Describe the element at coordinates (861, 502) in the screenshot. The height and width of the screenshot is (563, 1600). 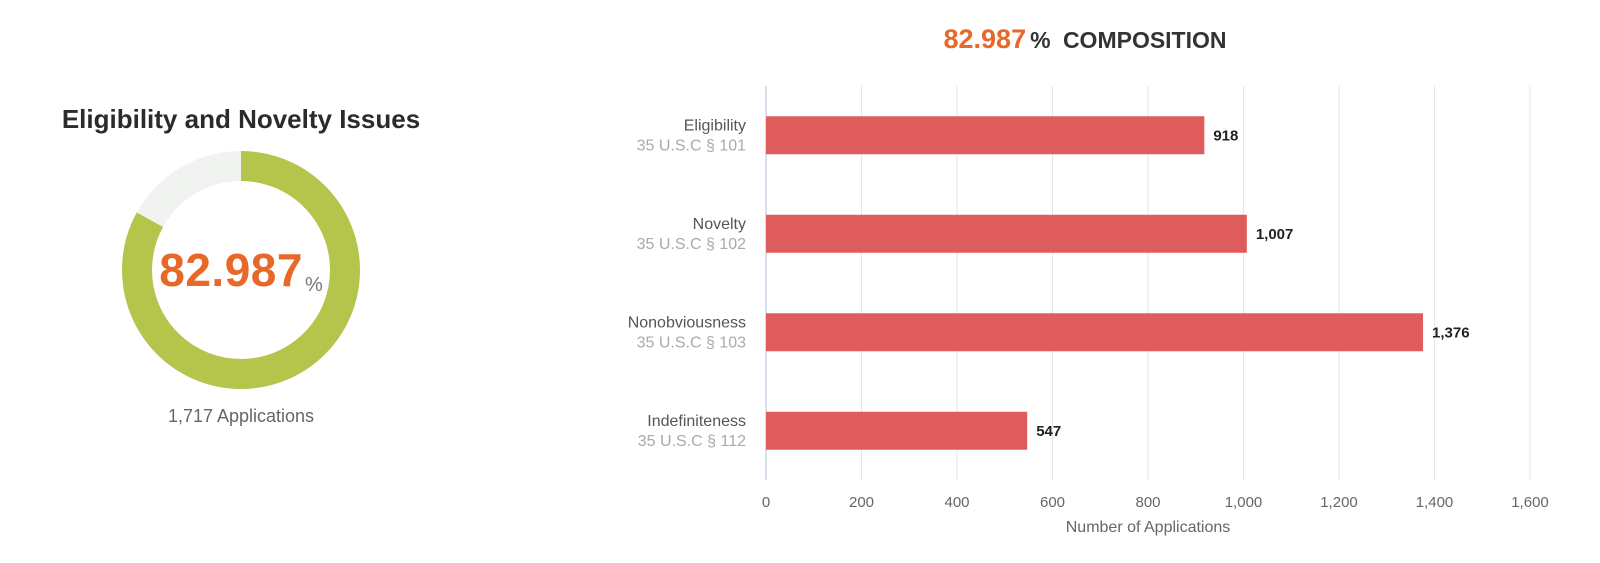
I see `x-tick-label: 200` at that location.